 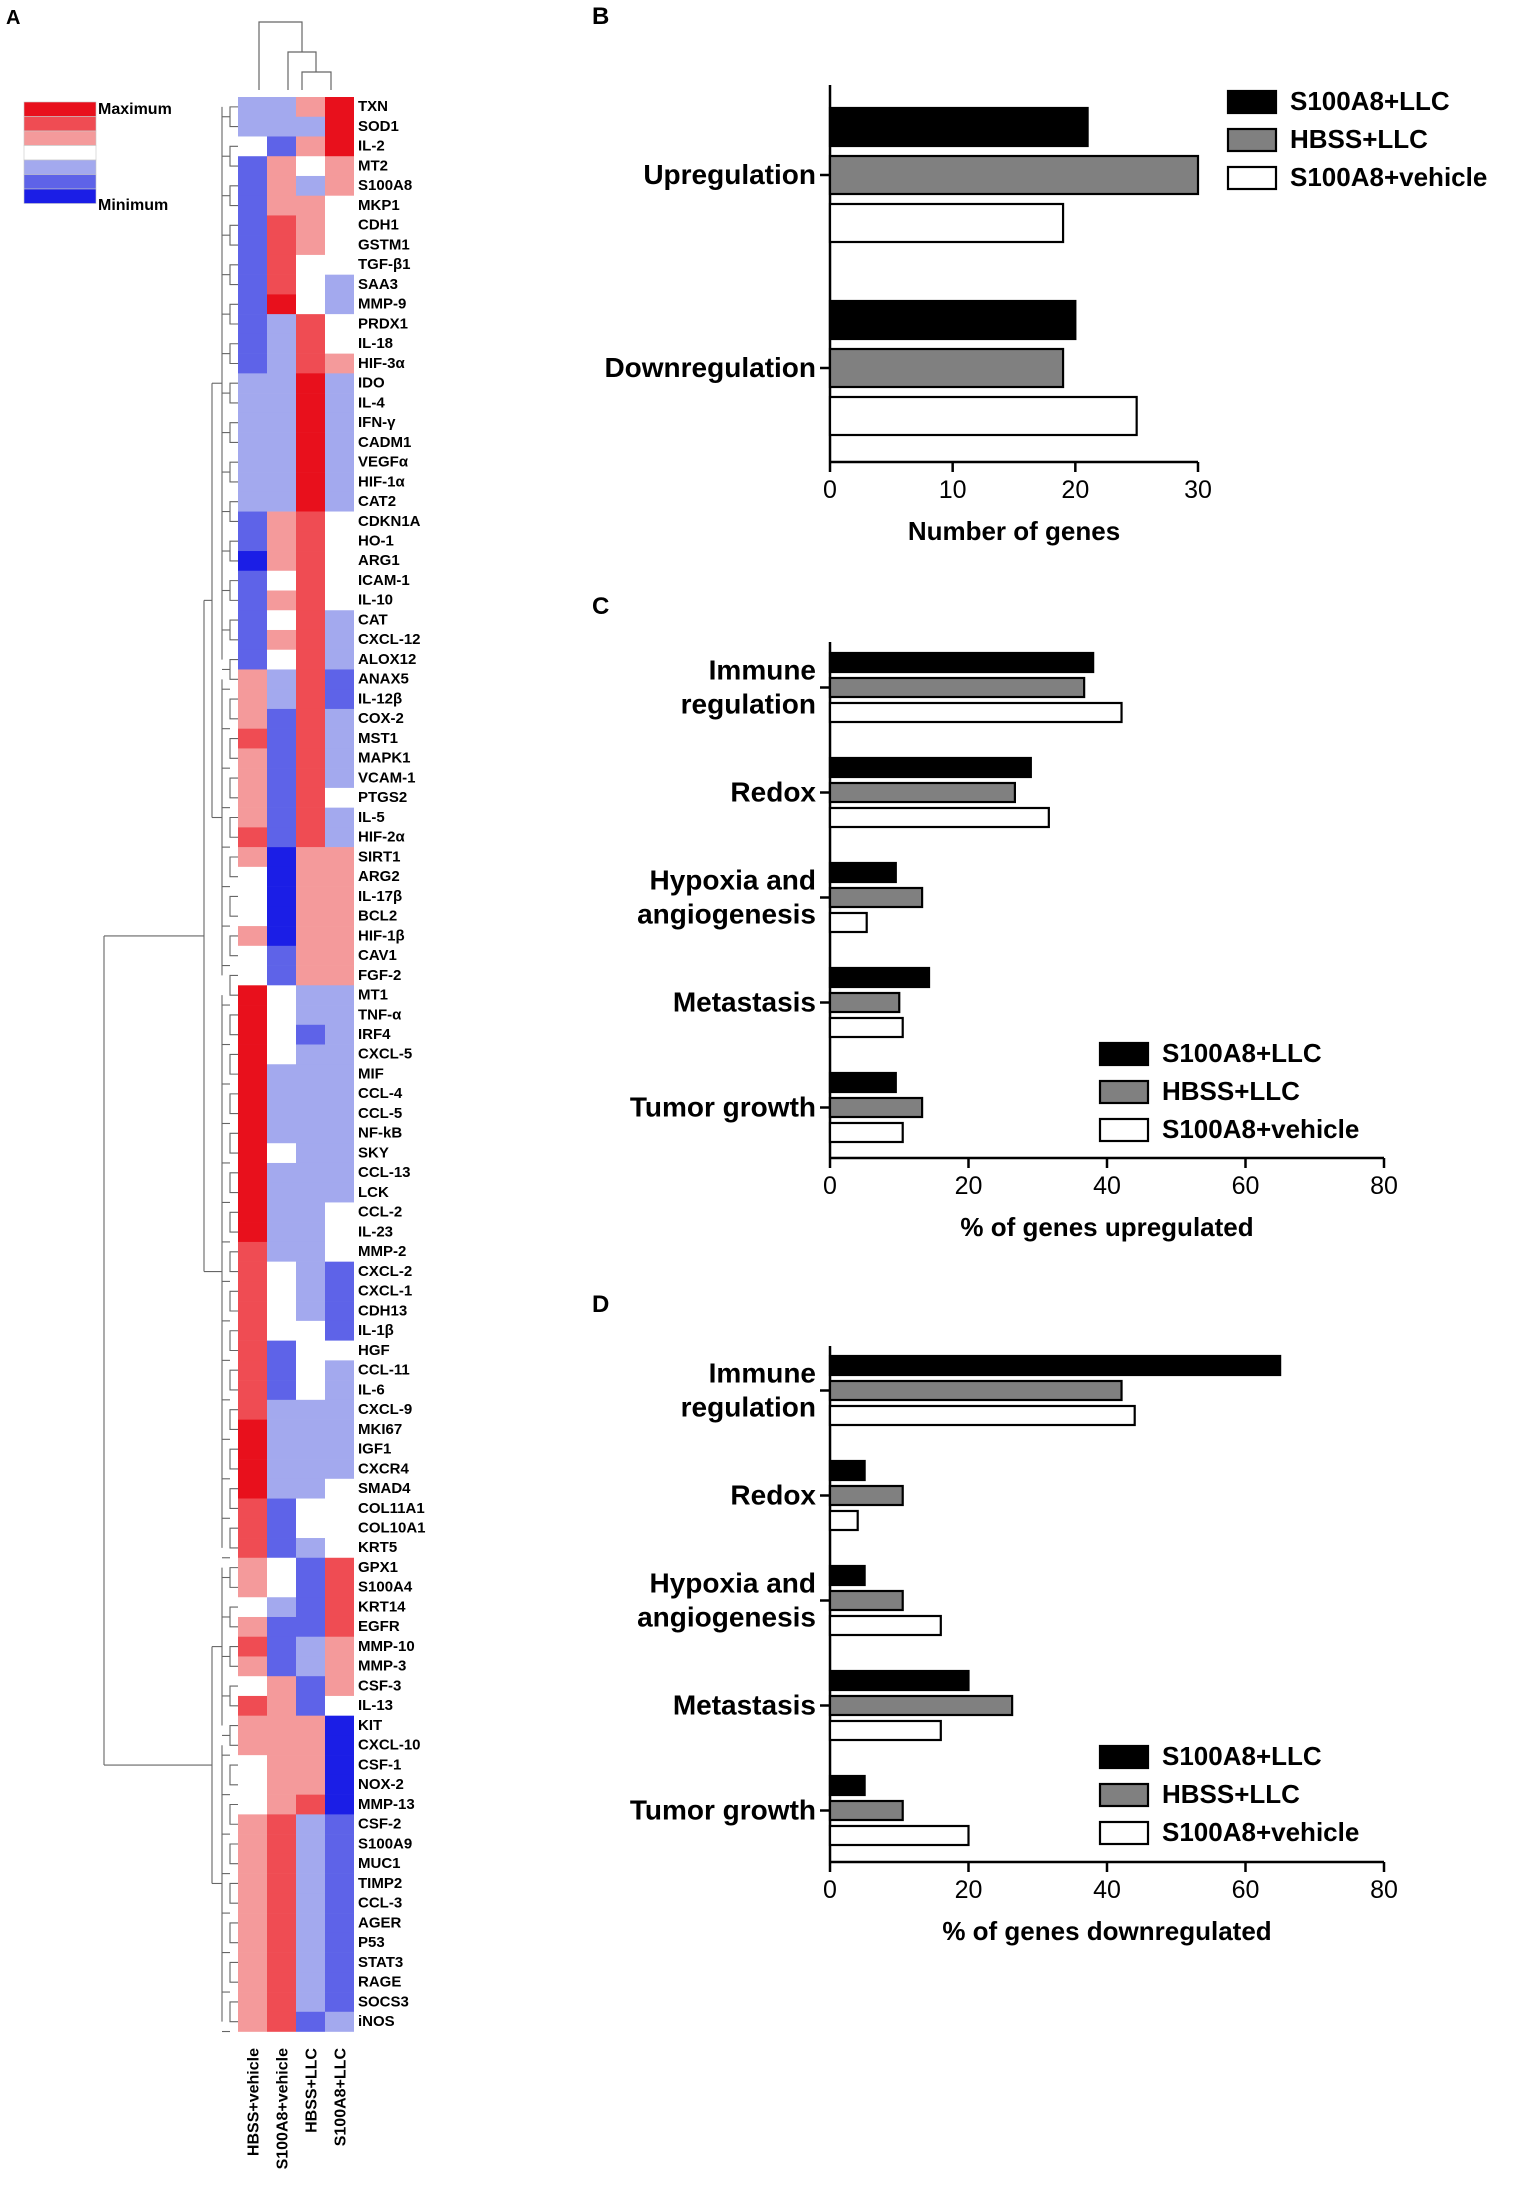 What do you see at coordinates (946, 368) in the screenshot?
I see `bar-downregulation-hbss-llc` at bounding box center [946, 368].